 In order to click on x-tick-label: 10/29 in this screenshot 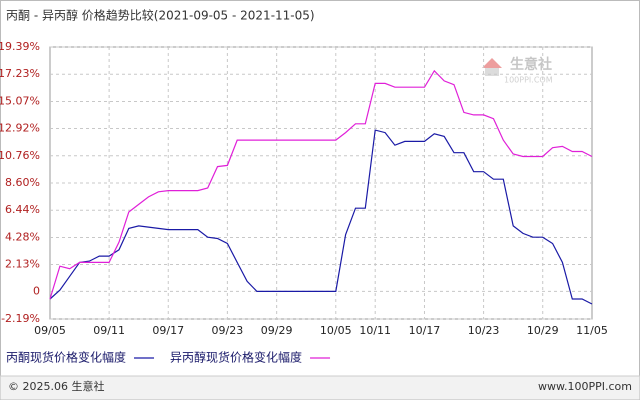, I will do `click(543, 330)`.